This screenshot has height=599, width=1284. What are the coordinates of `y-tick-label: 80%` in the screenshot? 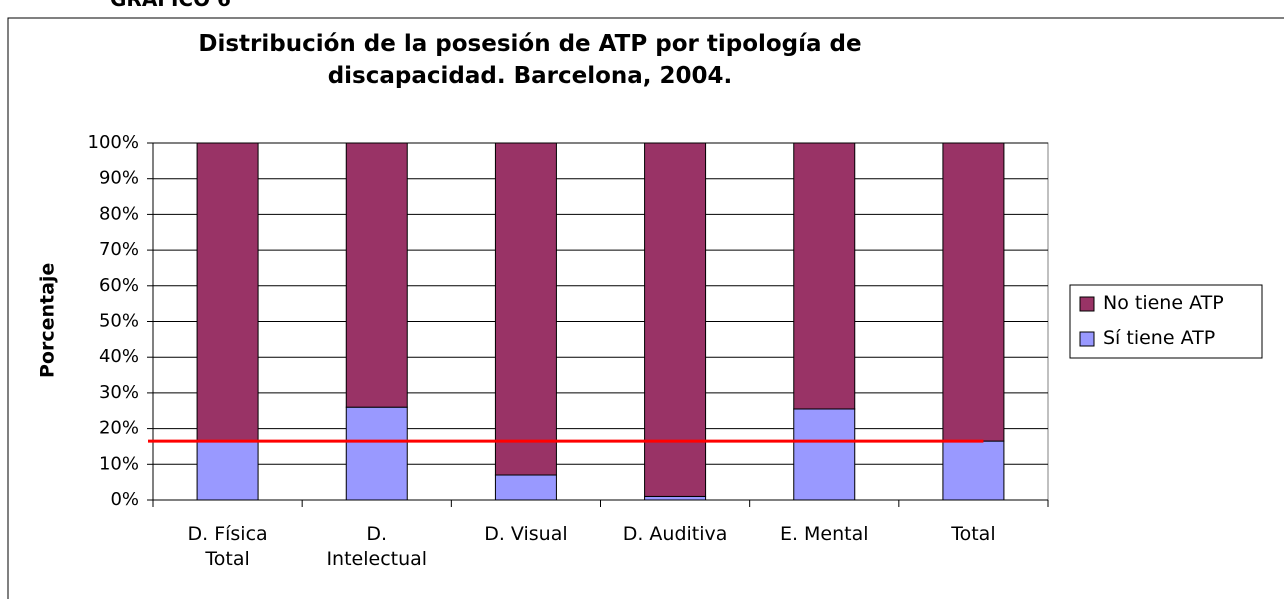 It's located at (119, 213).